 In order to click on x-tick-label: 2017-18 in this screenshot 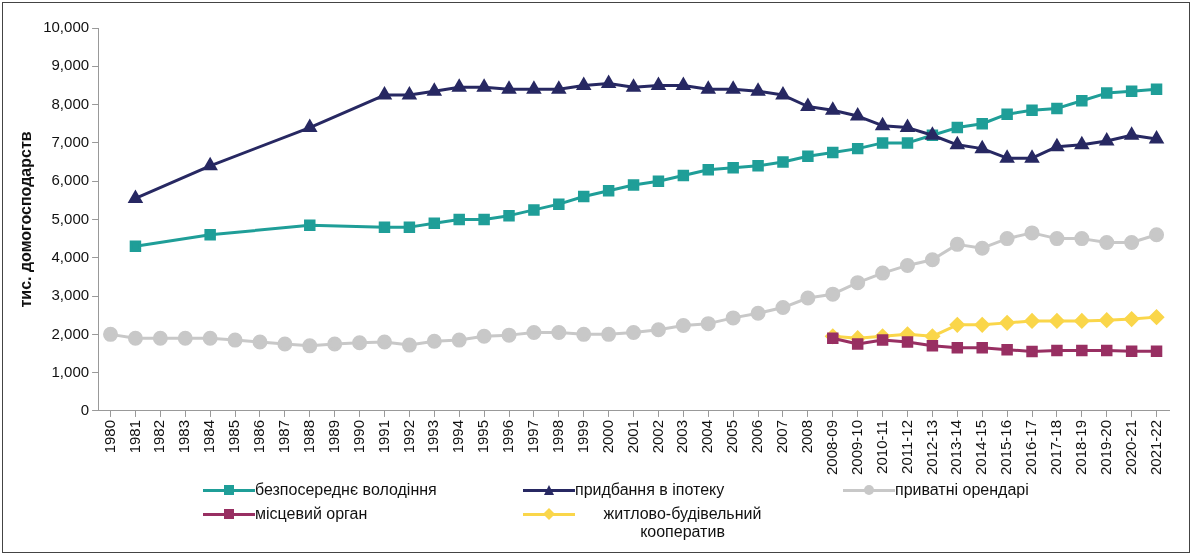, I will do `click(1056, 447)`.